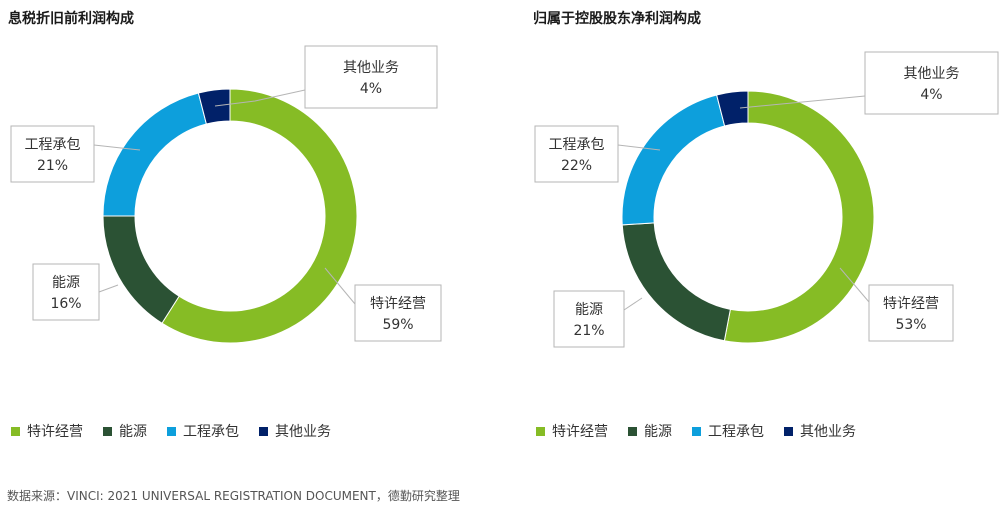  What do you see at coordinates (617, 19) in the screenshot?
I see `chart-title-net-profit: 归属于控股股东净利润构成` at bounding box center [617, 19].